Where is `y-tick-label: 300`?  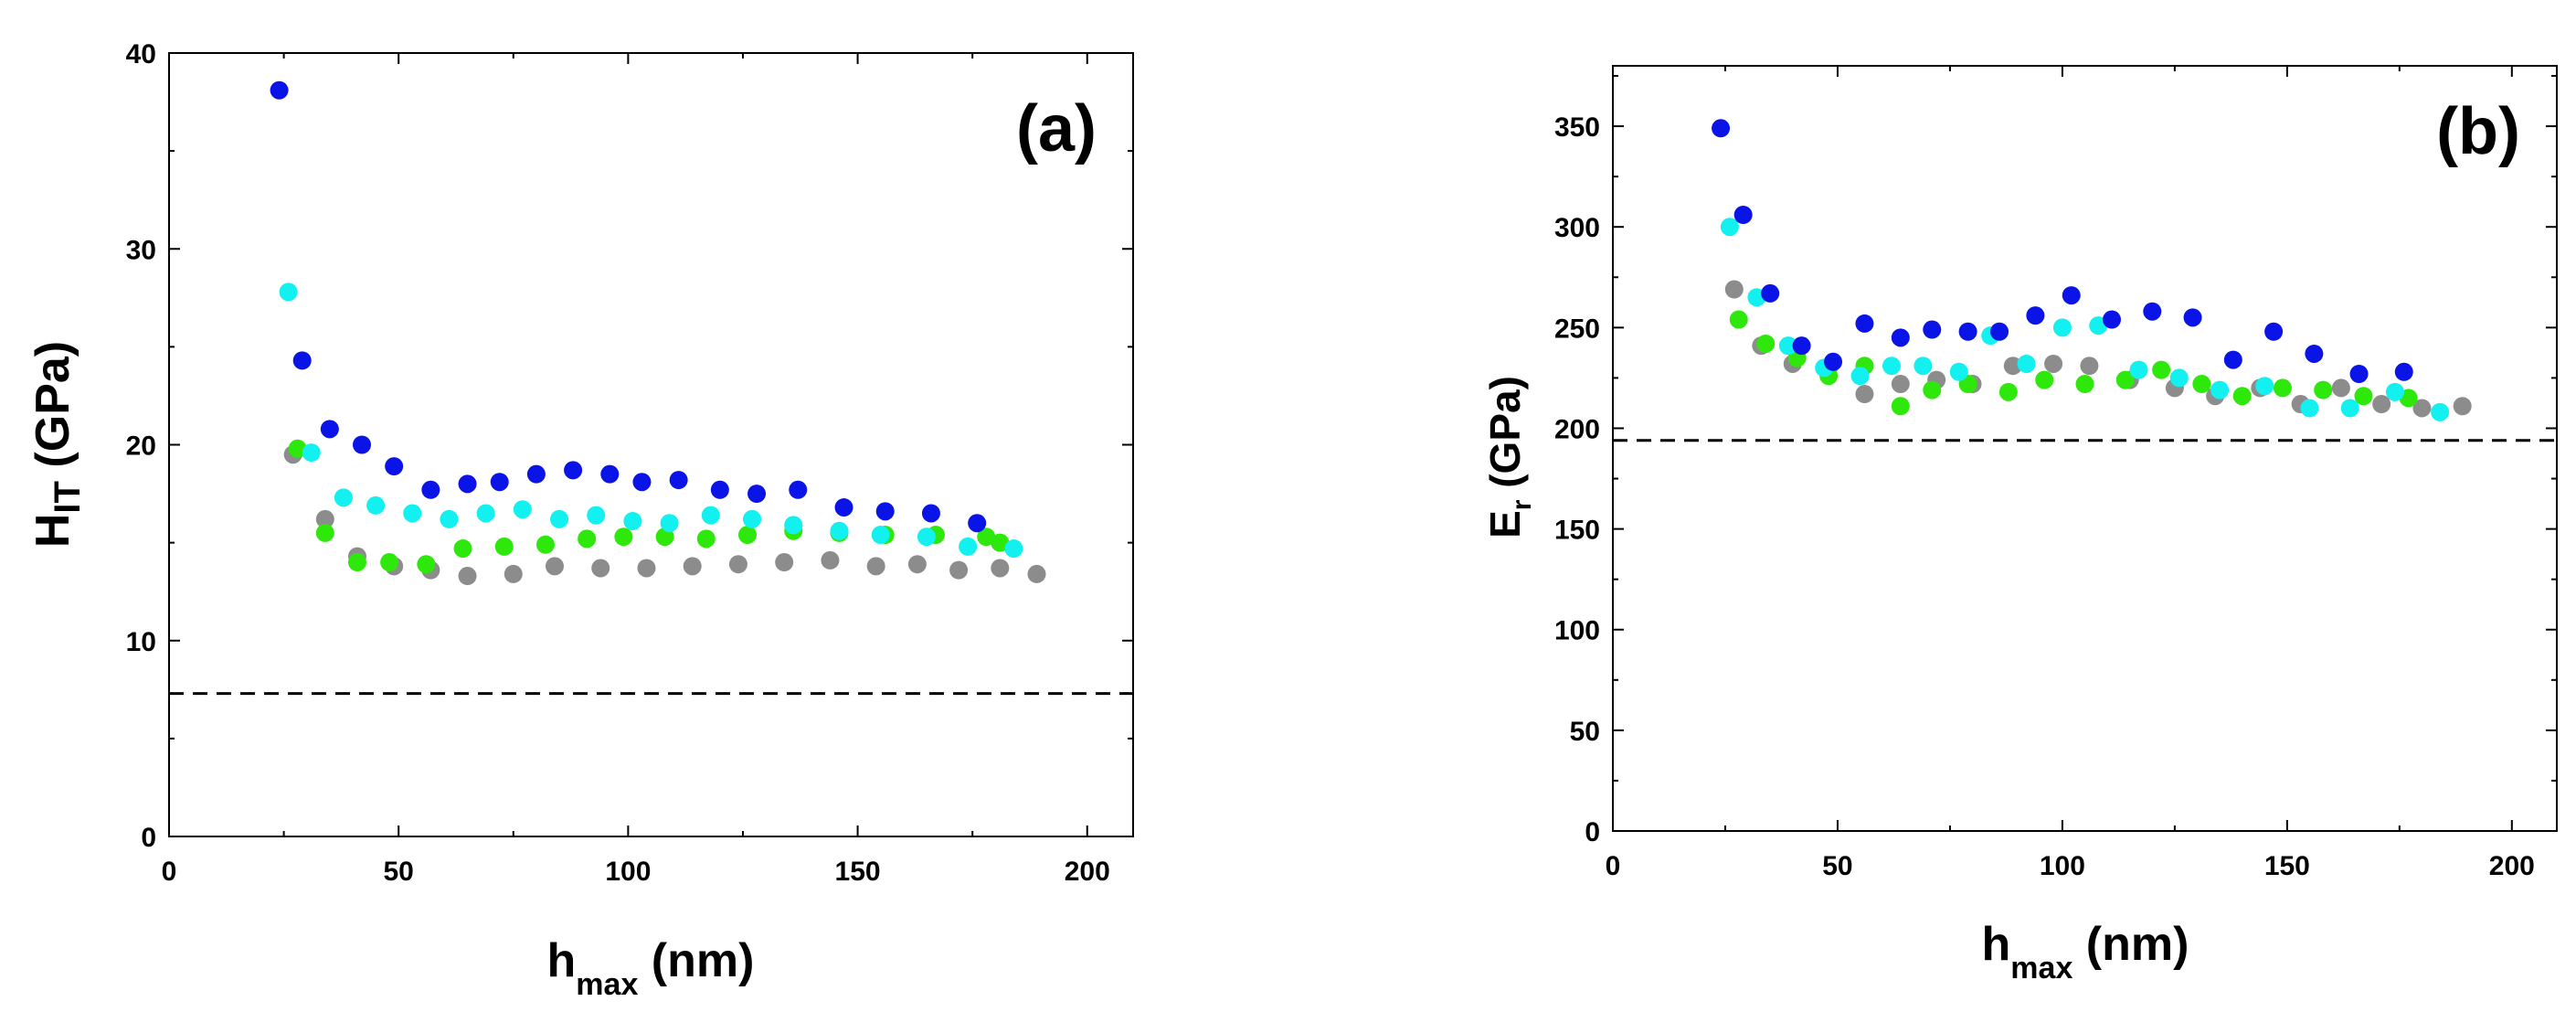
y-tick-label: 300 is located at coordinates (1577, 228).